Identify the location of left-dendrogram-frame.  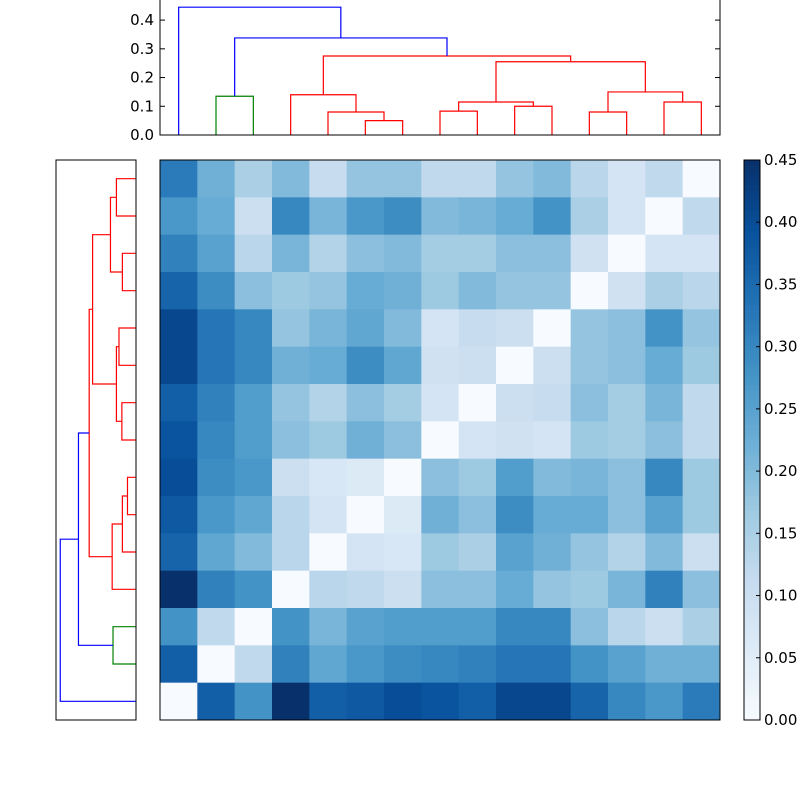
(96, 440).